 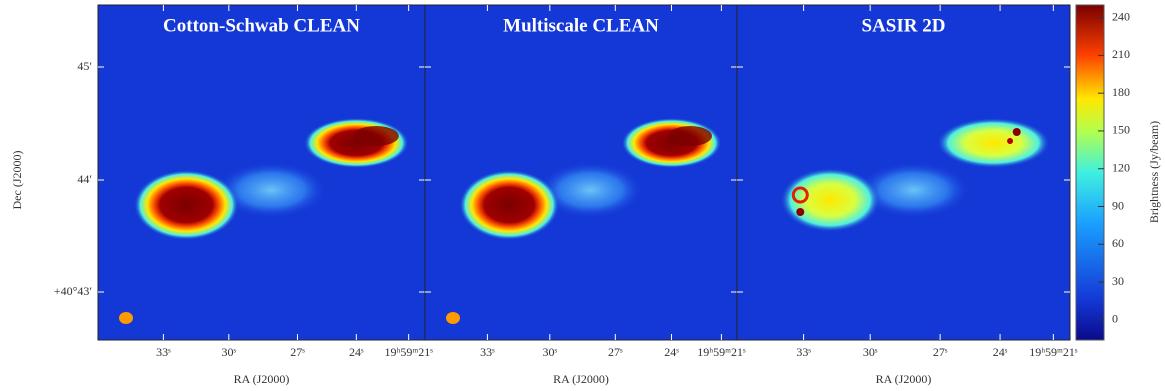 What do you see at coordinates (1121, 16) in the screenshot?
I see `colorbar-tick-label: 240` at bounding box center [1121, 16].